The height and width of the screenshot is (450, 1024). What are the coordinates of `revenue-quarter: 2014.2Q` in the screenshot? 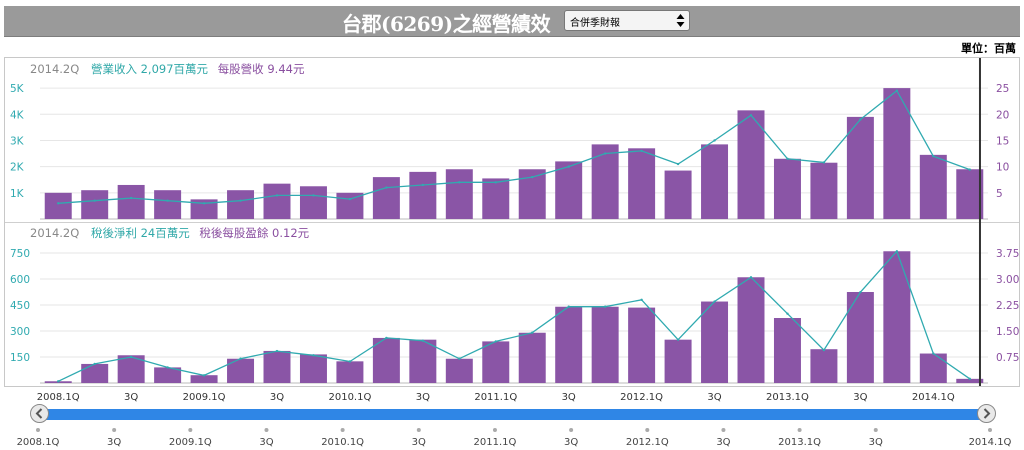 It's located at (55, 69).